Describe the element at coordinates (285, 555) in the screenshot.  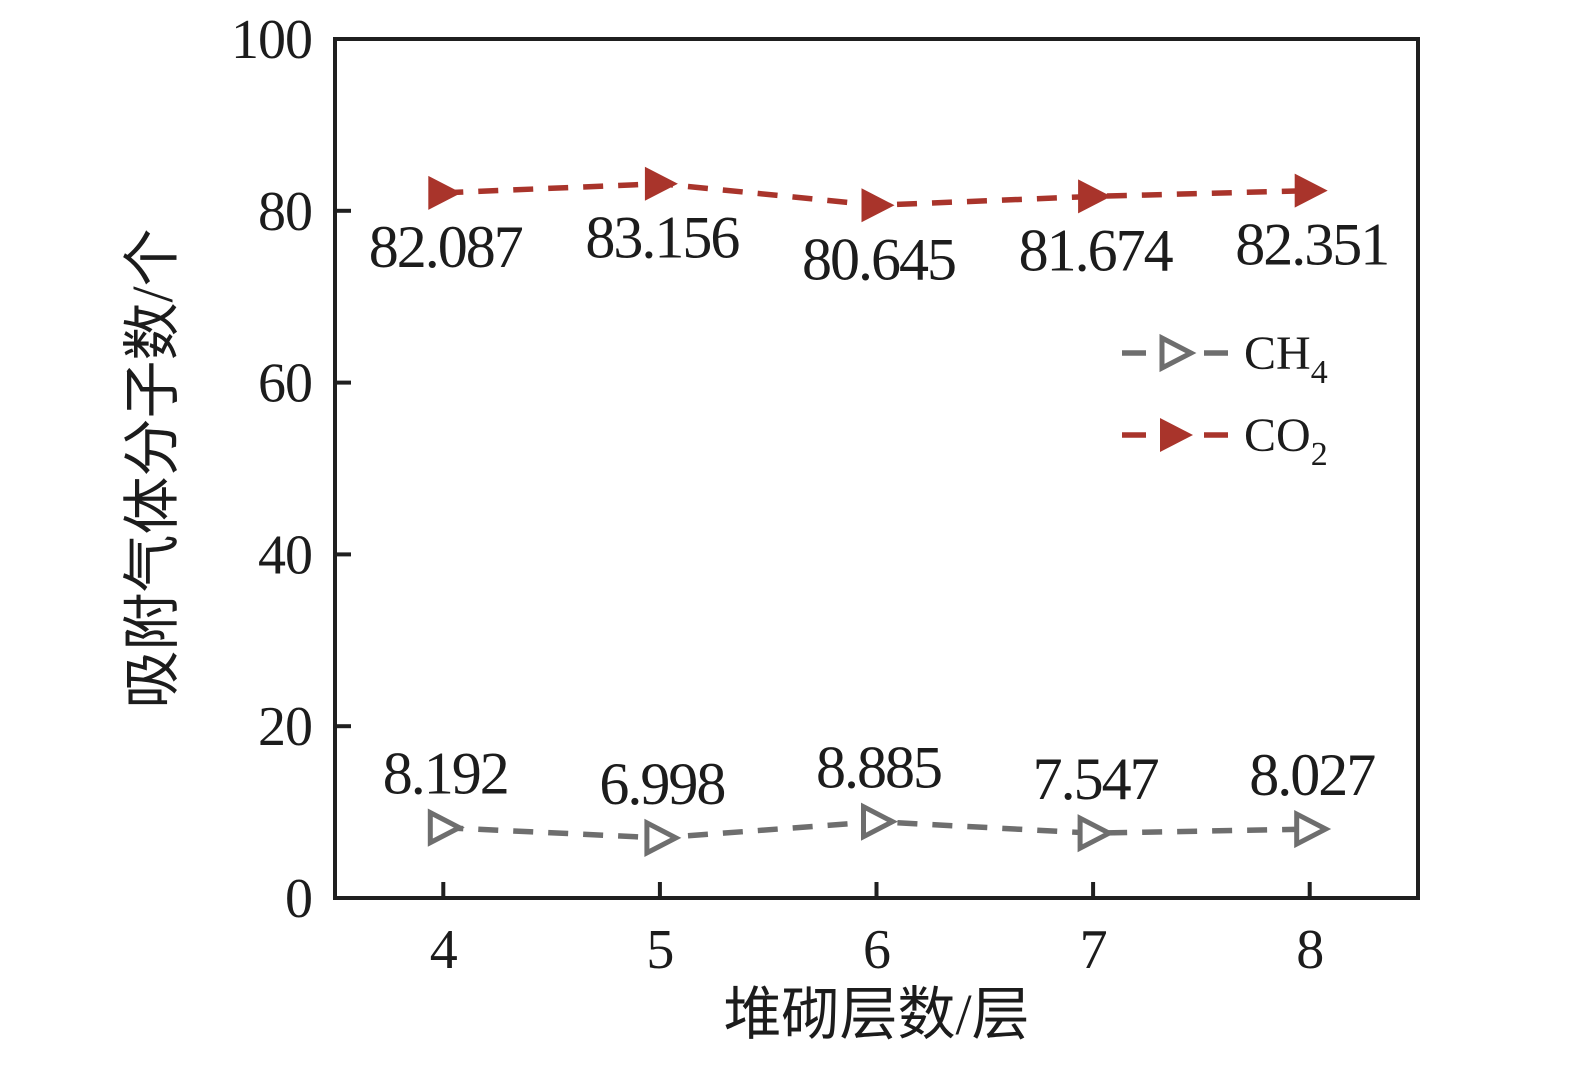
I see `y-tick-label: 40` at that location.